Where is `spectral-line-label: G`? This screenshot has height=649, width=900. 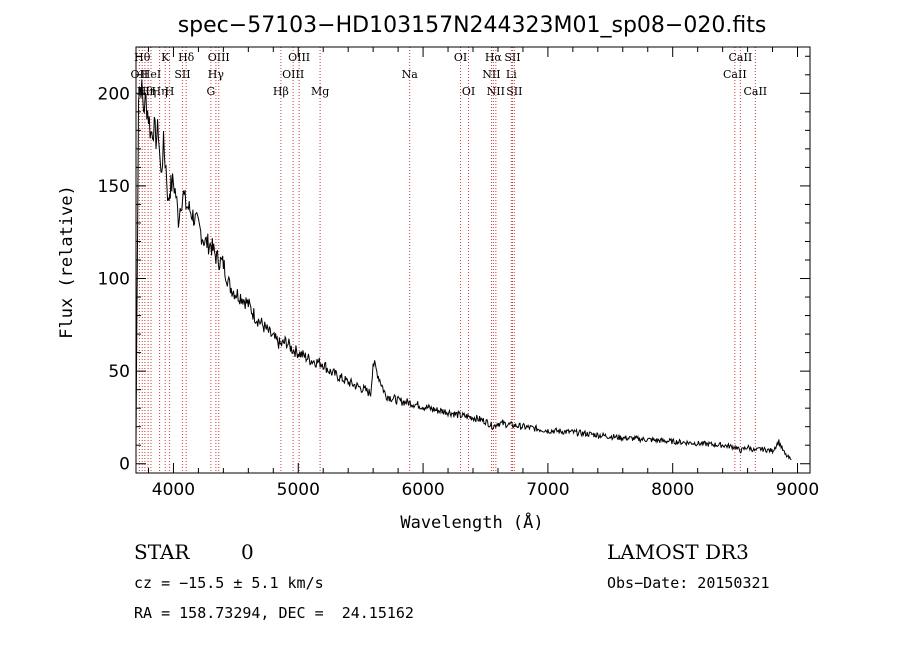
spectral-line-label: G is located at coordinates (210, 91).